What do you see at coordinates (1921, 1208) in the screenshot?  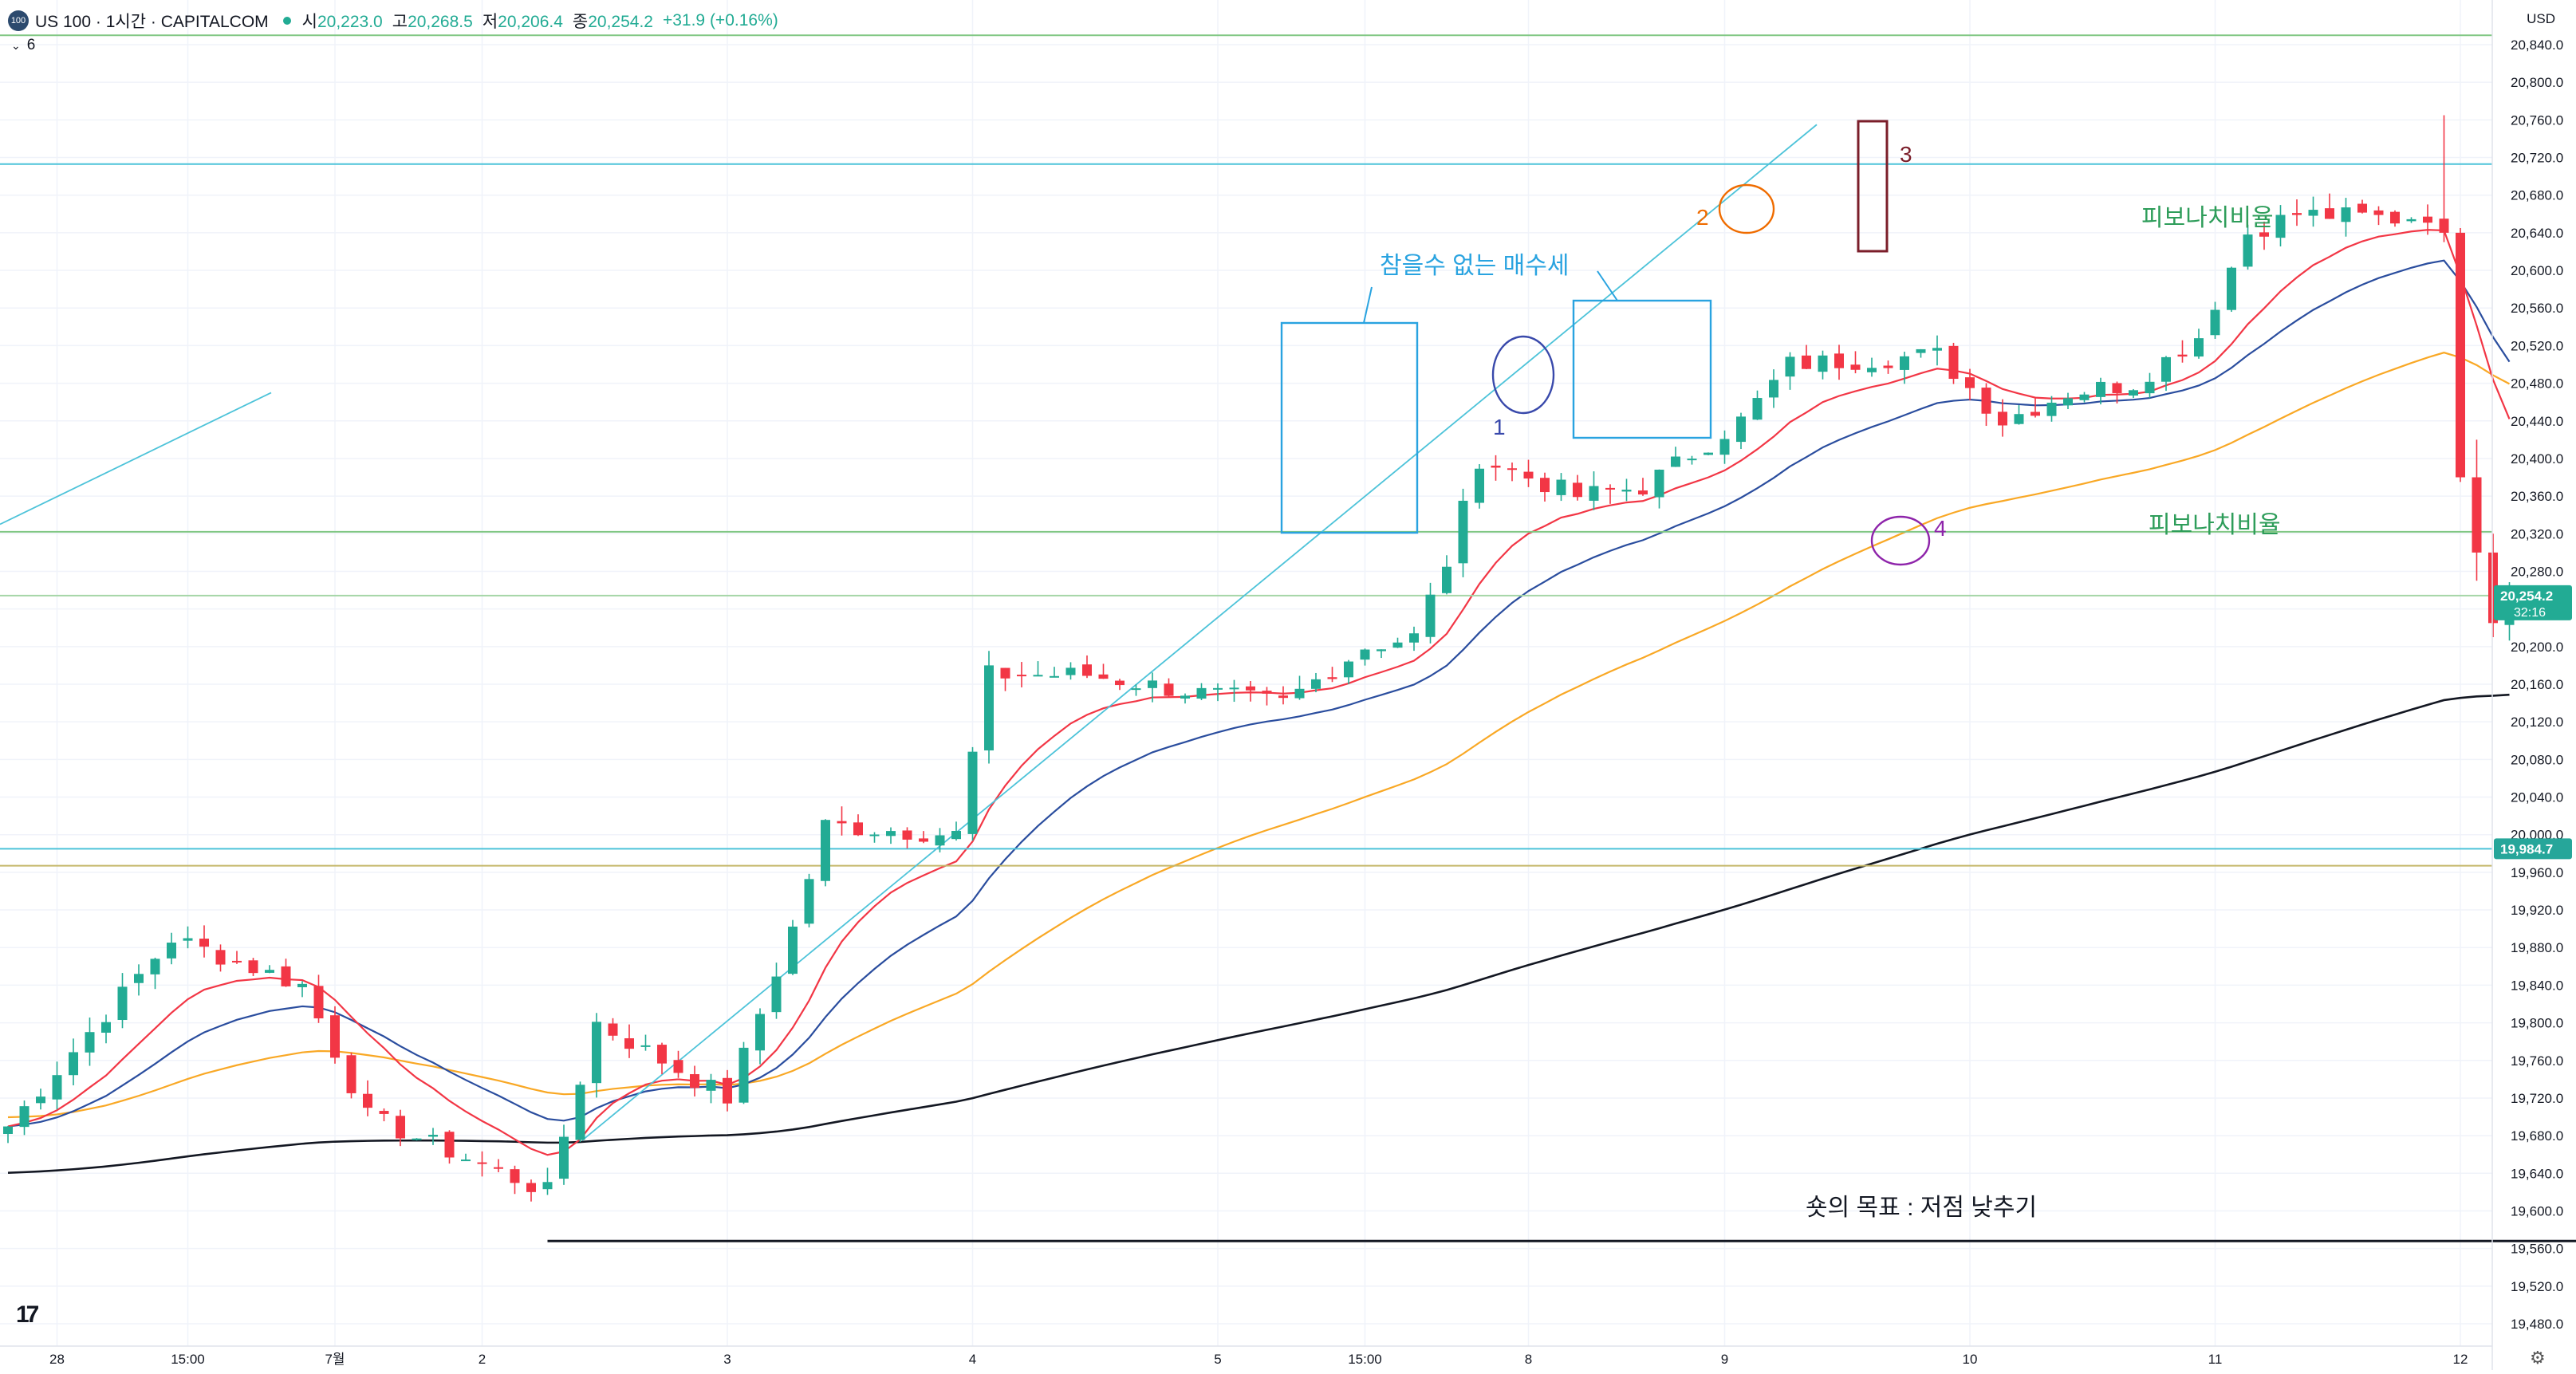 I see `target-label: 숏의 목표 : 저점 낮추기` at bounding box center [1921, 1208].